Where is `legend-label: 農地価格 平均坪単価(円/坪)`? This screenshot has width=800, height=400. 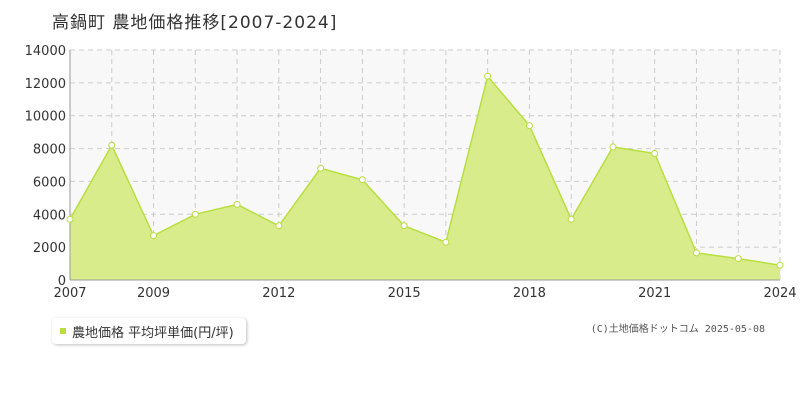 legend-label: 農地価格 平均坪単価(円/坪) is located at coordinates (153, 333).